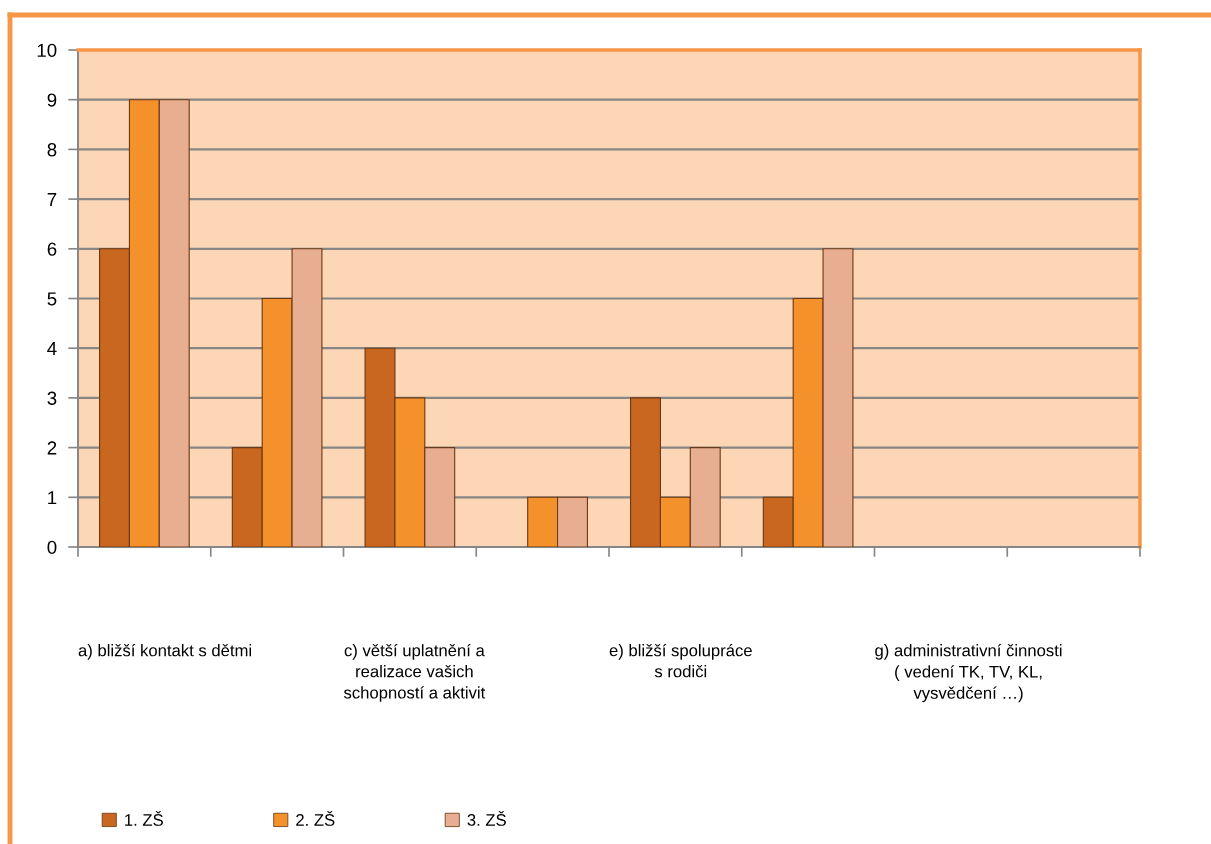 The height and width of the screenshot is (844, 1211). I want to click on y-tick-label: 10, so click(47, 50).